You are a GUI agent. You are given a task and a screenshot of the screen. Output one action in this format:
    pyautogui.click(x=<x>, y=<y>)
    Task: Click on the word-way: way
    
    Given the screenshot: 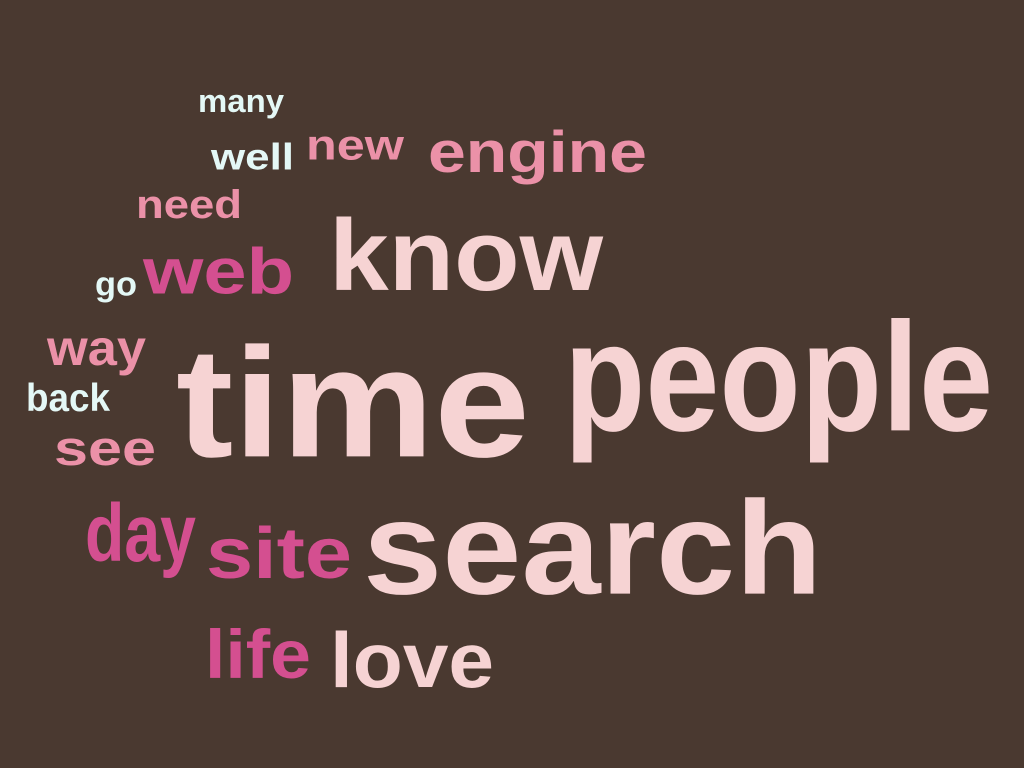 What is the action you would take?
    pyautogui.click(x=96, y=347)
    